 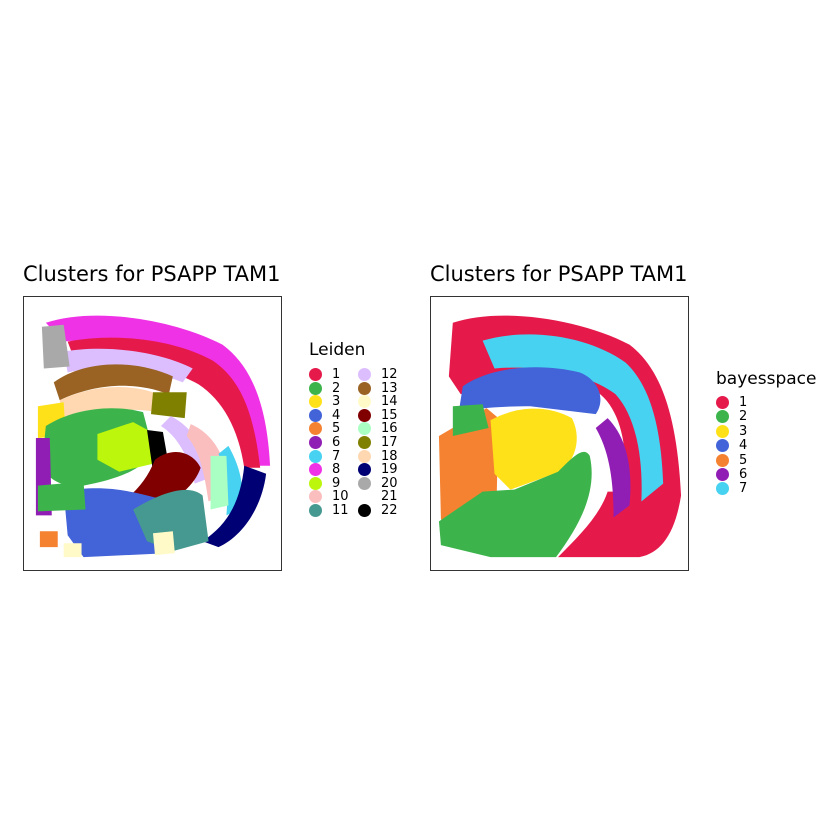 What do you see at coordinates (389, 497) in the screenshot?
I see `legend-label: 21` at bounding box center [389, 497].